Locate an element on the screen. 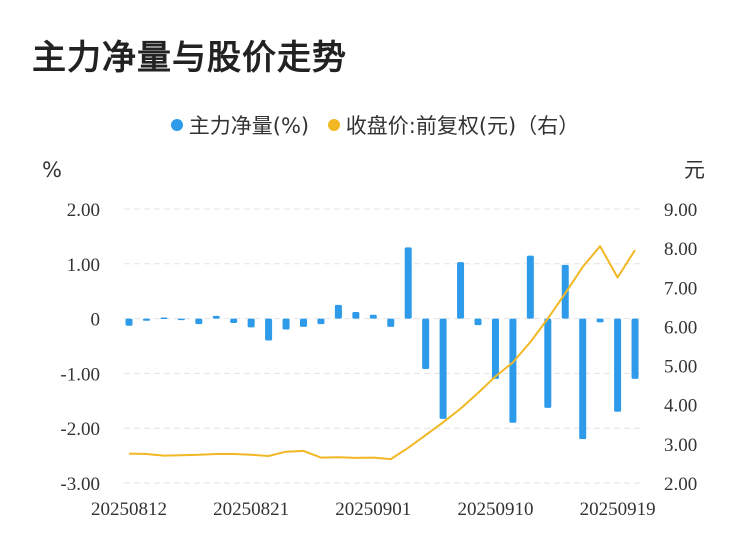  legend-label-close-price: 收盘价:前复权(元)（右） is located at coordinates (462, 126).